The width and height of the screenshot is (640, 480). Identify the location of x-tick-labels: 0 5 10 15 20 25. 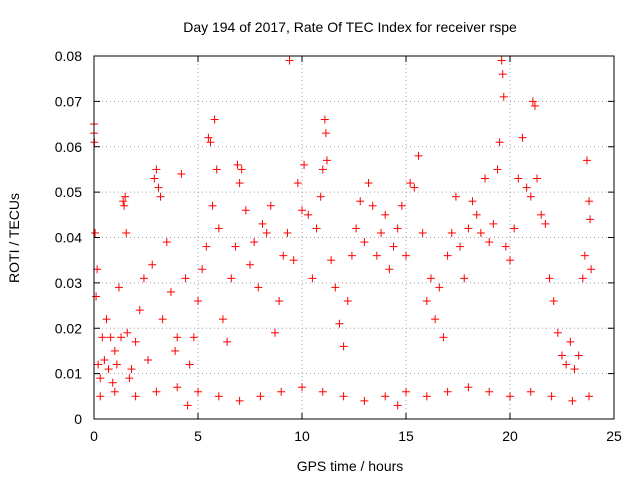
(356, 436).